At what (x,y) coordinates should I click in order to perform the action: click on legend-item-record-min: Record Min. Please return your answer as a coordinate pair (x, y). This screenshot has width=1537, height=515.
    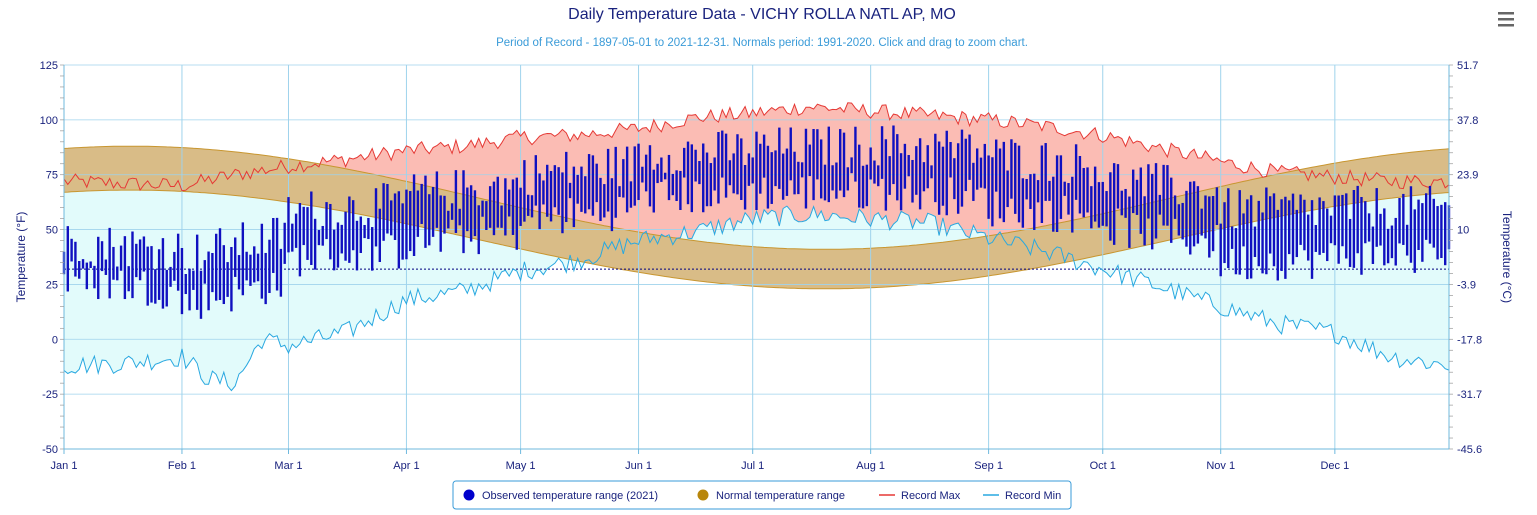
    Looking at the image, I should click on (1022, 496).